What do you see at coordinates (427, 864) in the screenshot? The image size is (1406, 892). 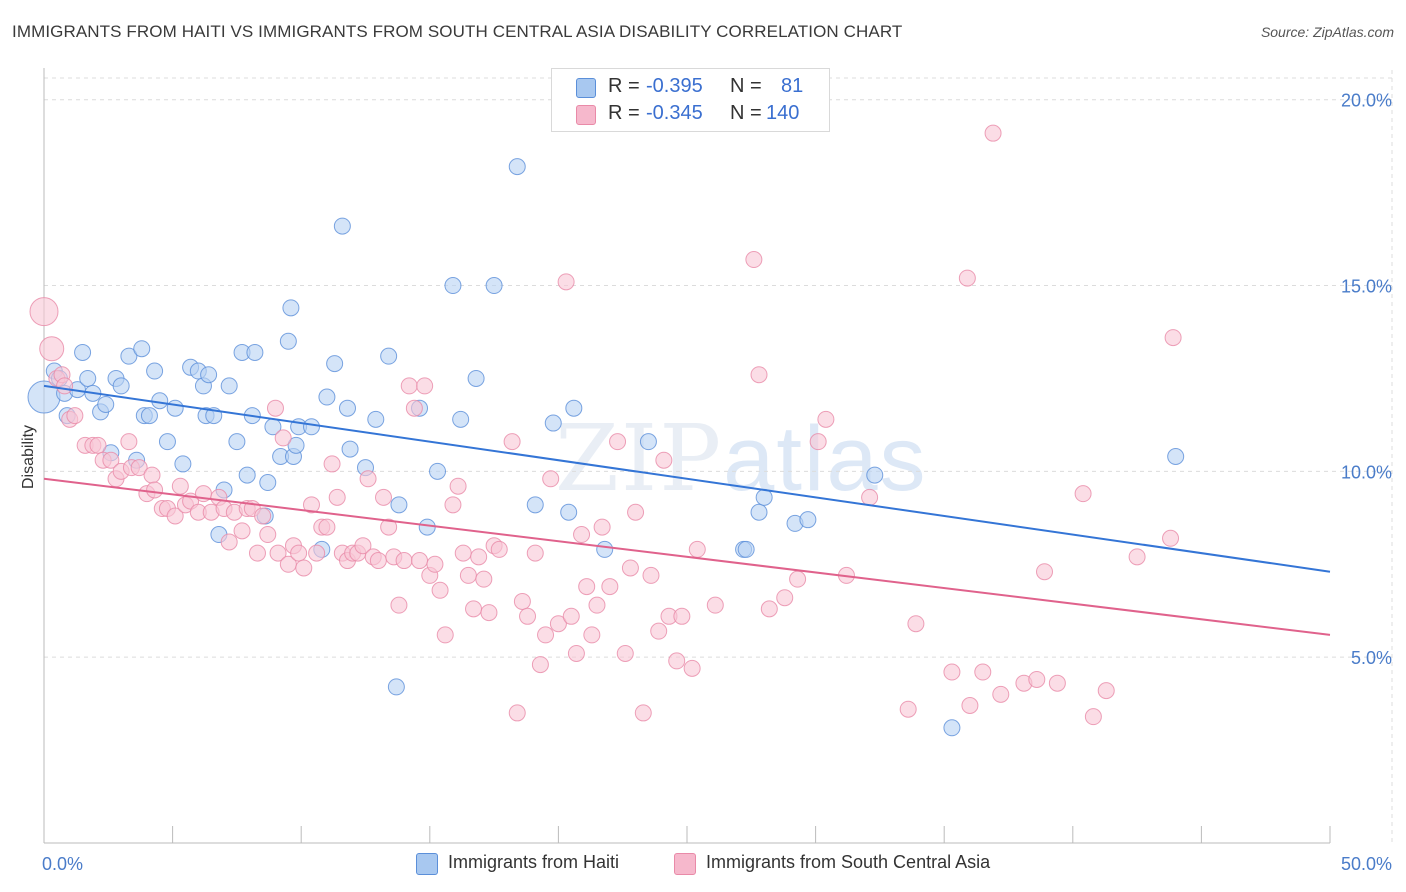 I see `legend-swatch-haiti` at bounding box center [427, 864].